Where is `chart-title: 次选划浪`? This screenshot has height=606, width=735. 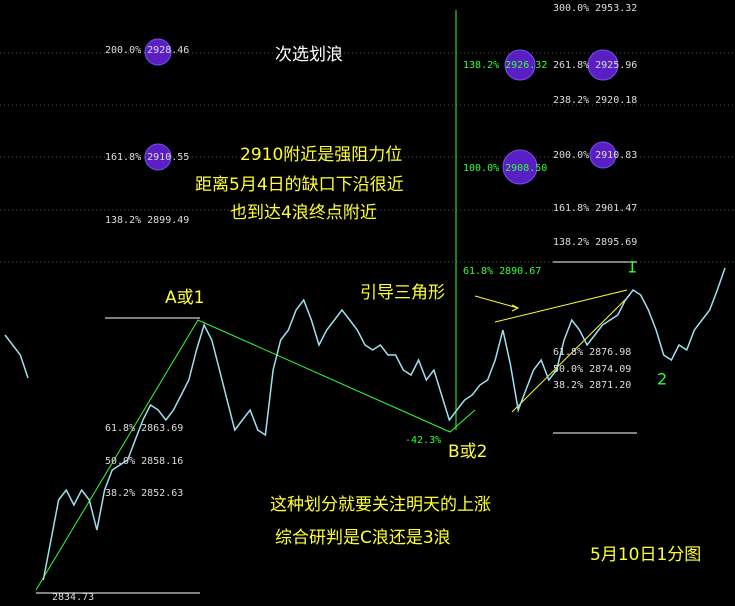
chart-title: 次选划浪 is located at coordinates (309, 55).